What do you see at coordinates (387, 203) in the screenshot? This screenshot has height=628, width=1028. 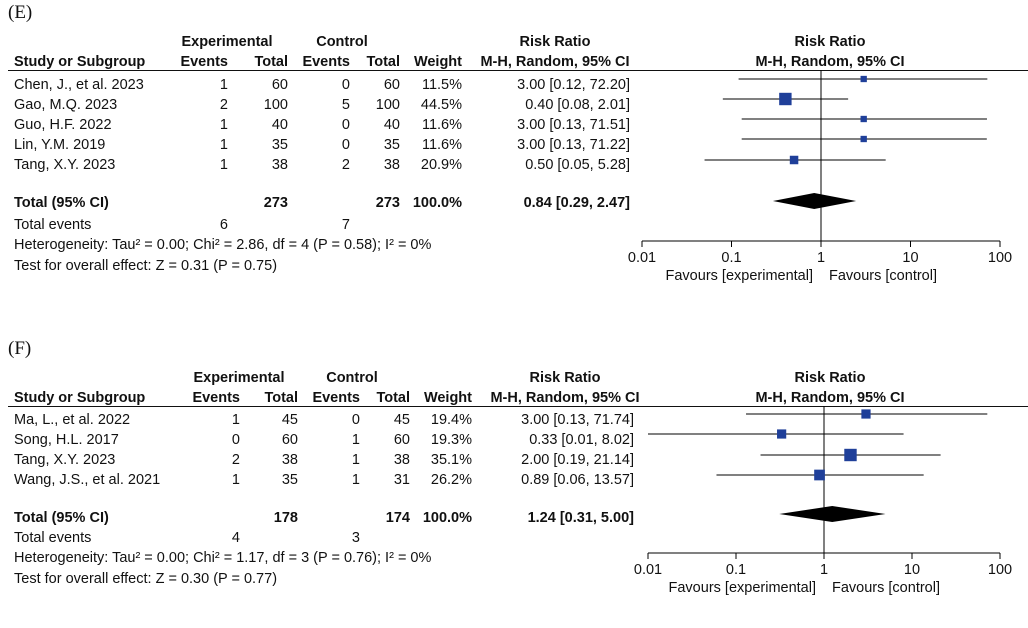 I see `total-ctrl: 273` at bounding box center [387, 203].